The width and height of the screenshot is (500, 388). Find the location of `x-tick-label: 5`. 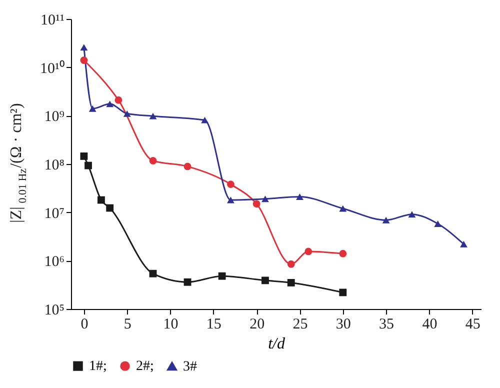

x-tick-label: 5 is located at coordinates (128, 324).